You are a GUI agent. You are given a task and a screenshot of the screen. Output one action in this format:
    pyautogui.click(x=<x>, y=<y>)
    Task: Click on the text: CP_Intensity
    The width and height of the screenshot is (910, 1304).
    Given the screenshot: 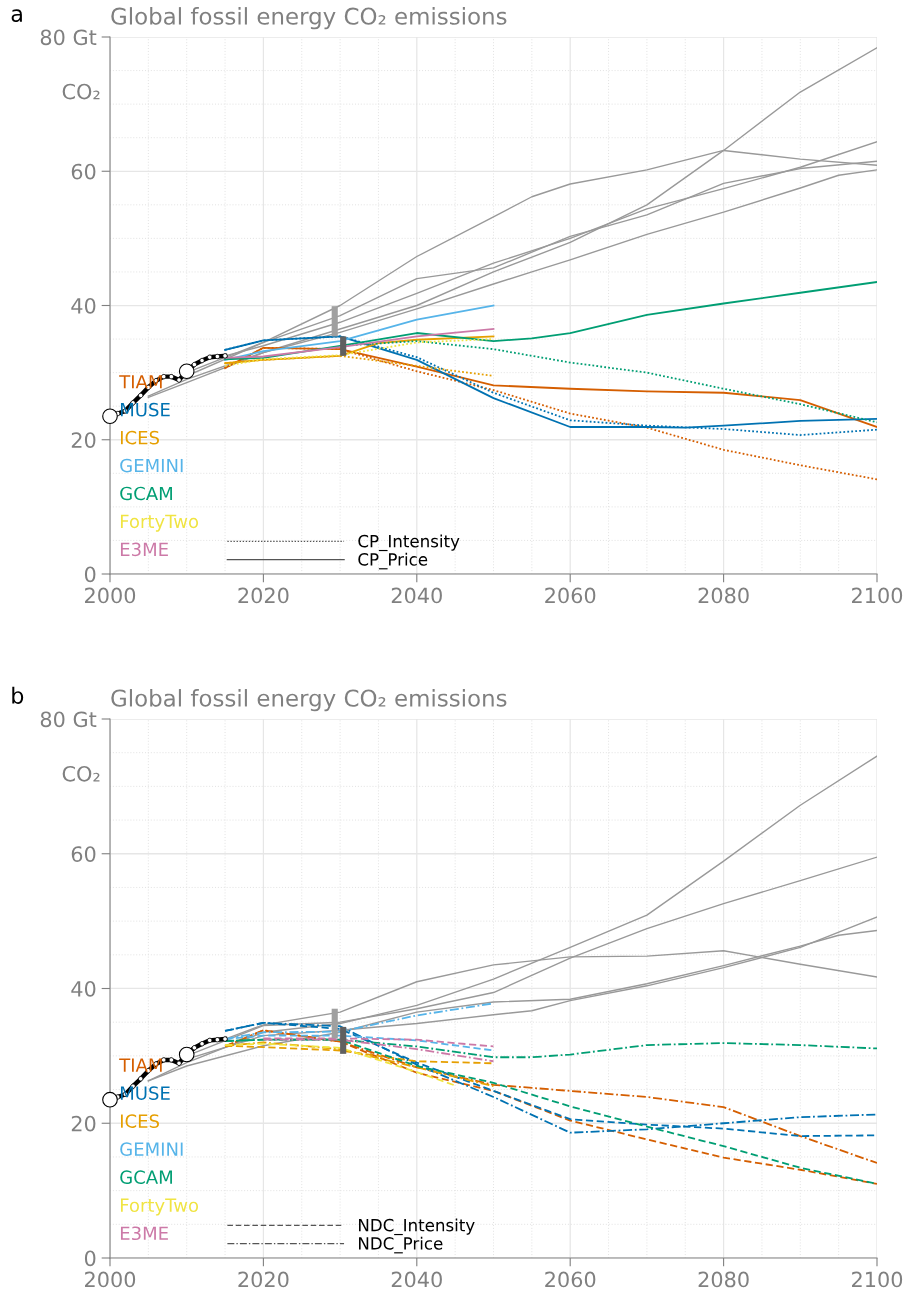 What is the action you would take?
    pyautogui.click(x=409, y=543)
    